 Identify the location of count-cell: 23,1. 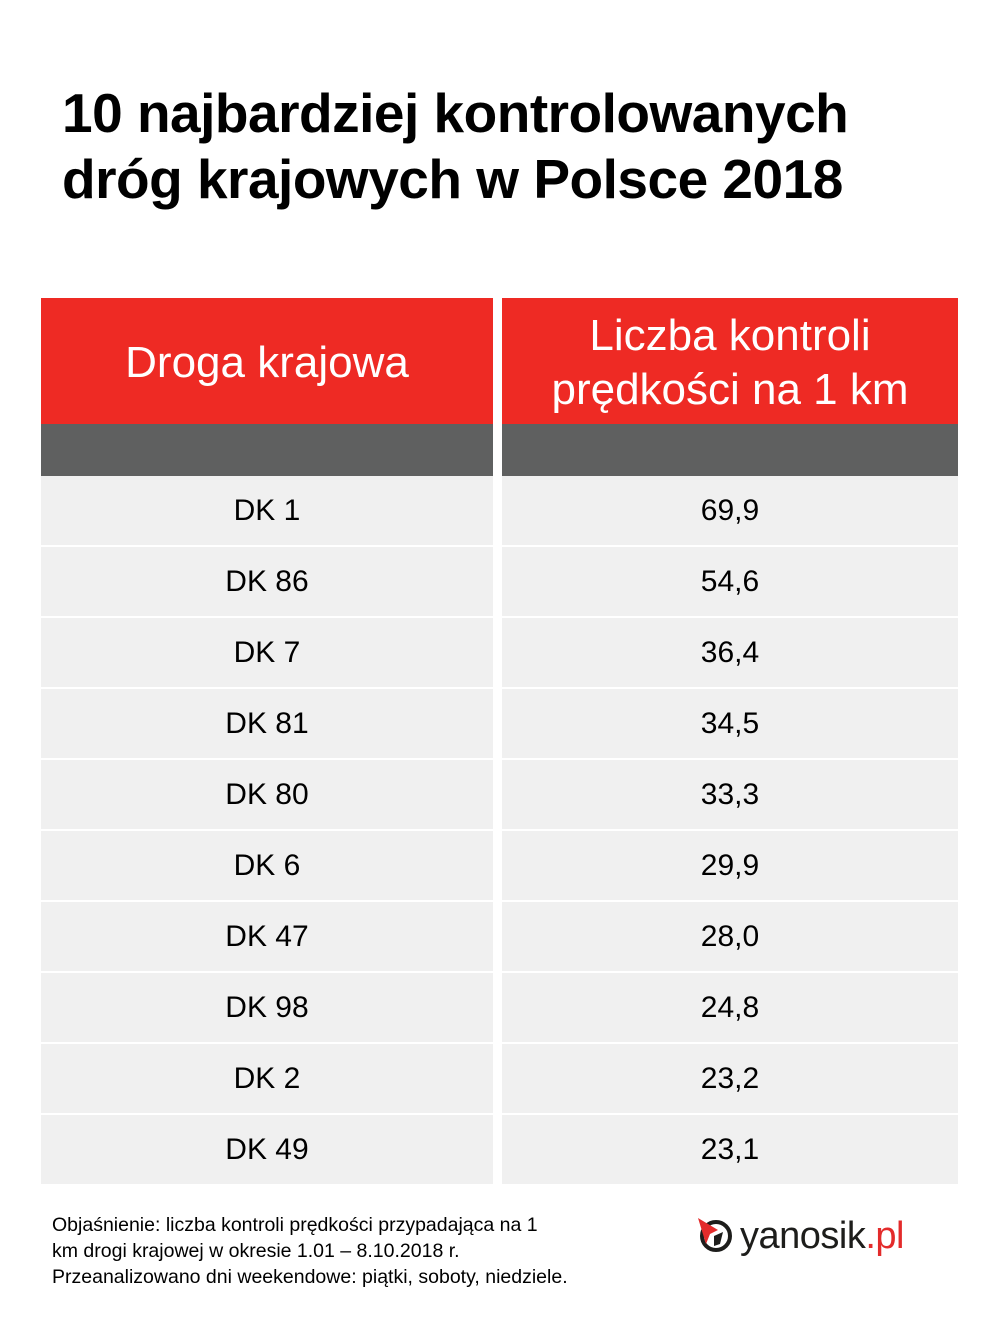
(730, 1149).